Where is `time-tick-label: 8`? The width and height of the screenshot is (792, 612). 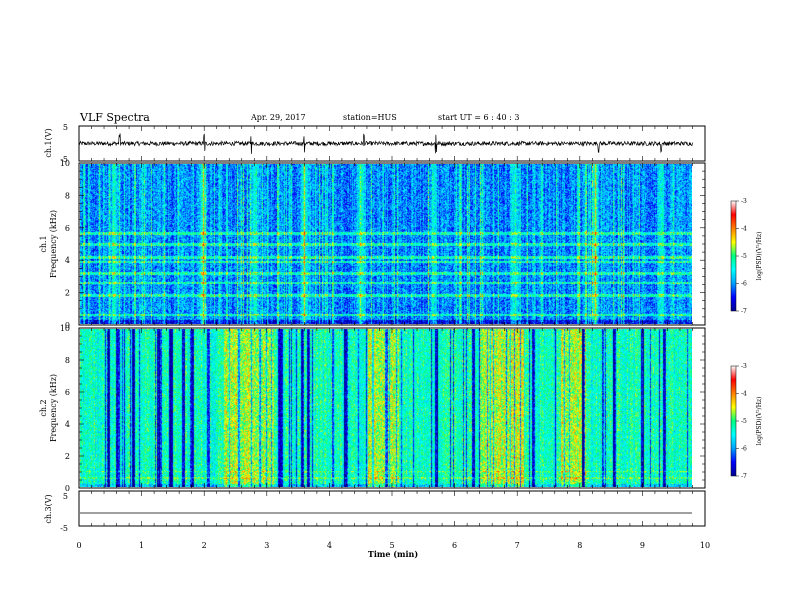
time-tick-label: 8 is located at coordinates (579, 545).